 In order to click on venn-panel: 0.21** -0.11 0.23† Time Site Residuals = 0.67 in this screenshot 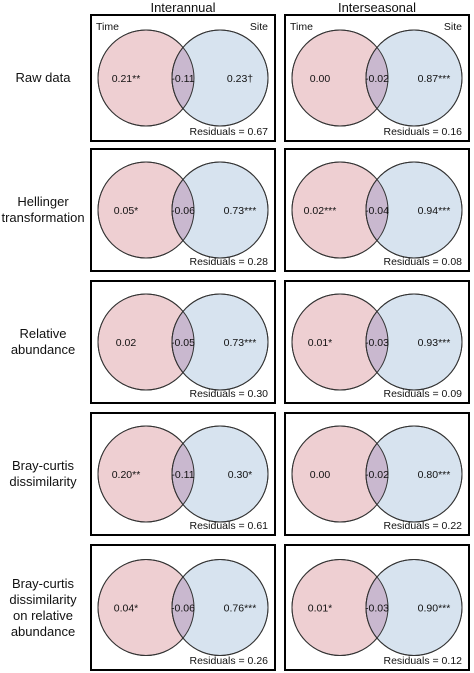, I will do `click(183, 78)`.